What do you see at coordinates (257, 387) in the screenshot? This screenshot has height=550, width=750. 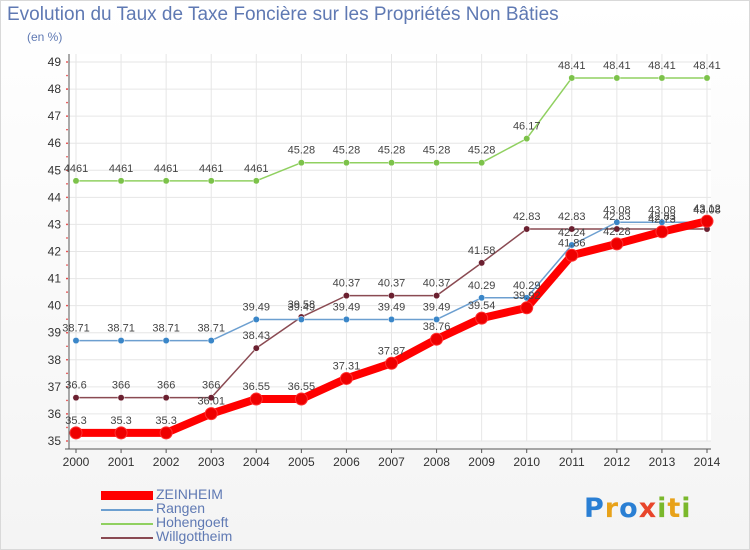 I see `data-label-zeinheim: 36.55` at bounding box center [257, 387].